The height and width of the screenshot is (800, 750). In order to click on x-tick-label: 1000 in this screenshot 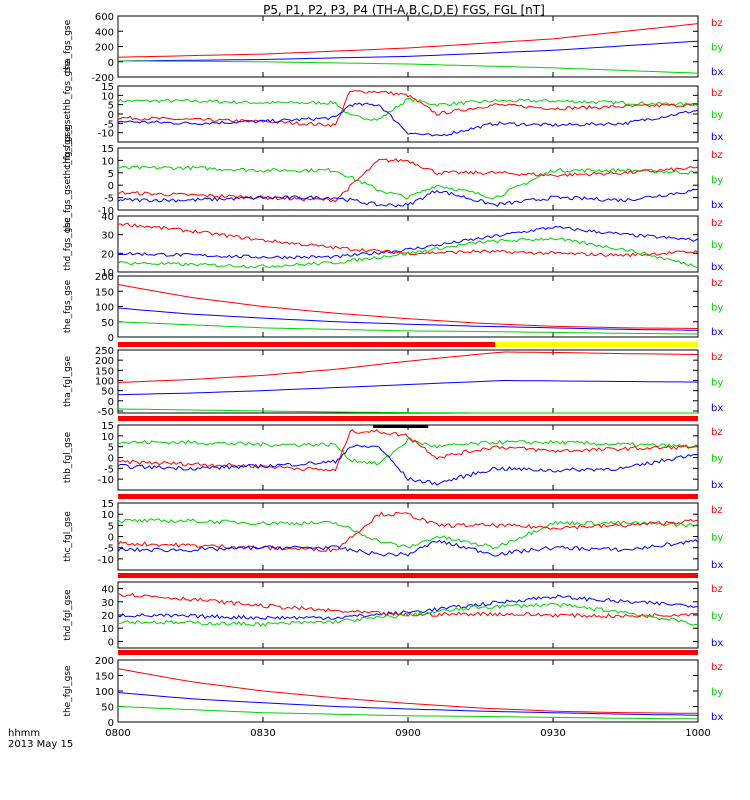, I will do `click(697, 733)`.